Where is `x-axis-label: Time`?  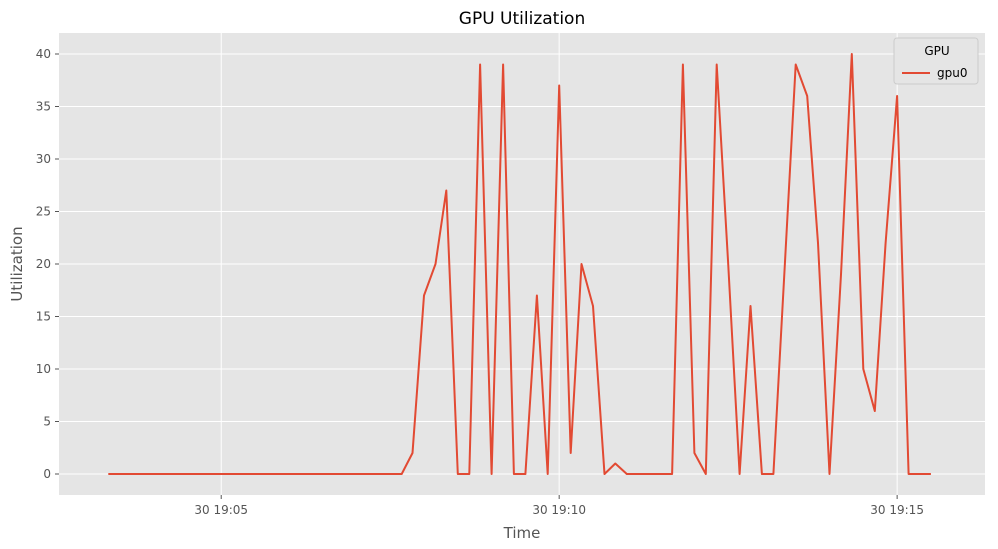 x-axis-label: Time is located at coordinates (522, 533).